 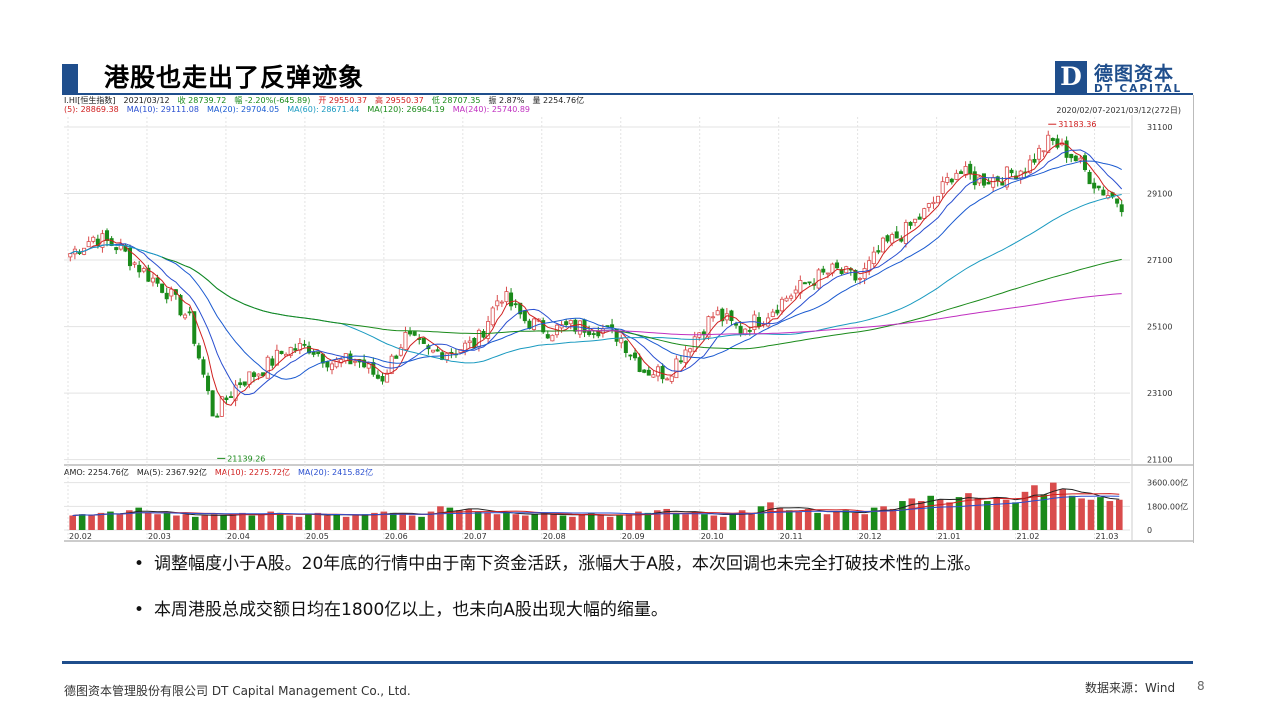 What do you see at coordinates (1071, 77) in the screenshot?
I see `logo-mark-icon: D` at bounding box center [1071, 77].